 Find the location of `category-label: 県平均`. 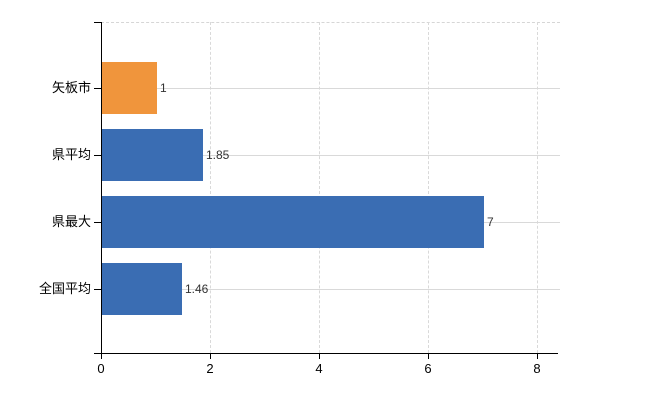

category-label: 県平均 is located at coordinates (71, 154).